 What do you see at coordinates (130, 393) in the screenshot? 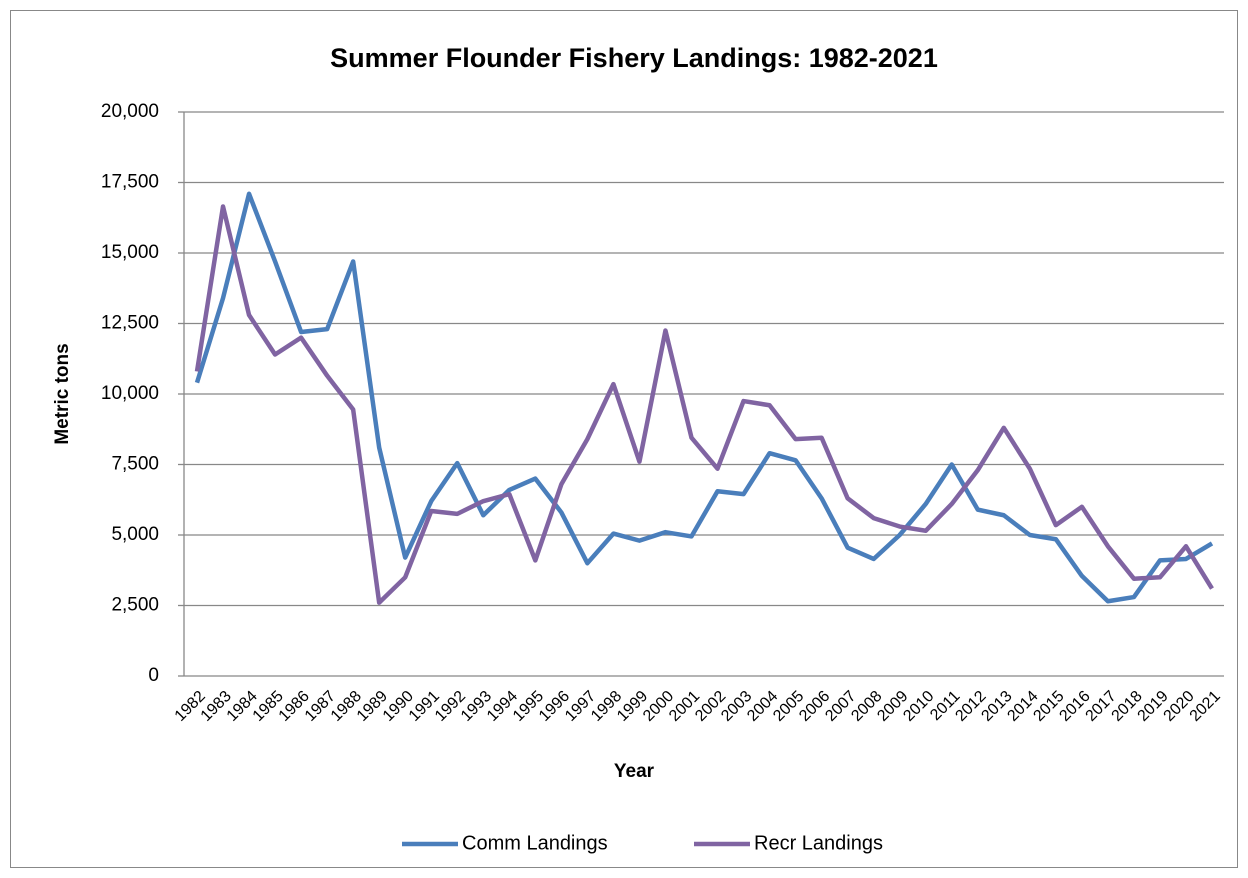
I see `y-tick-label: 10,000` at bounding box center [130, 393].